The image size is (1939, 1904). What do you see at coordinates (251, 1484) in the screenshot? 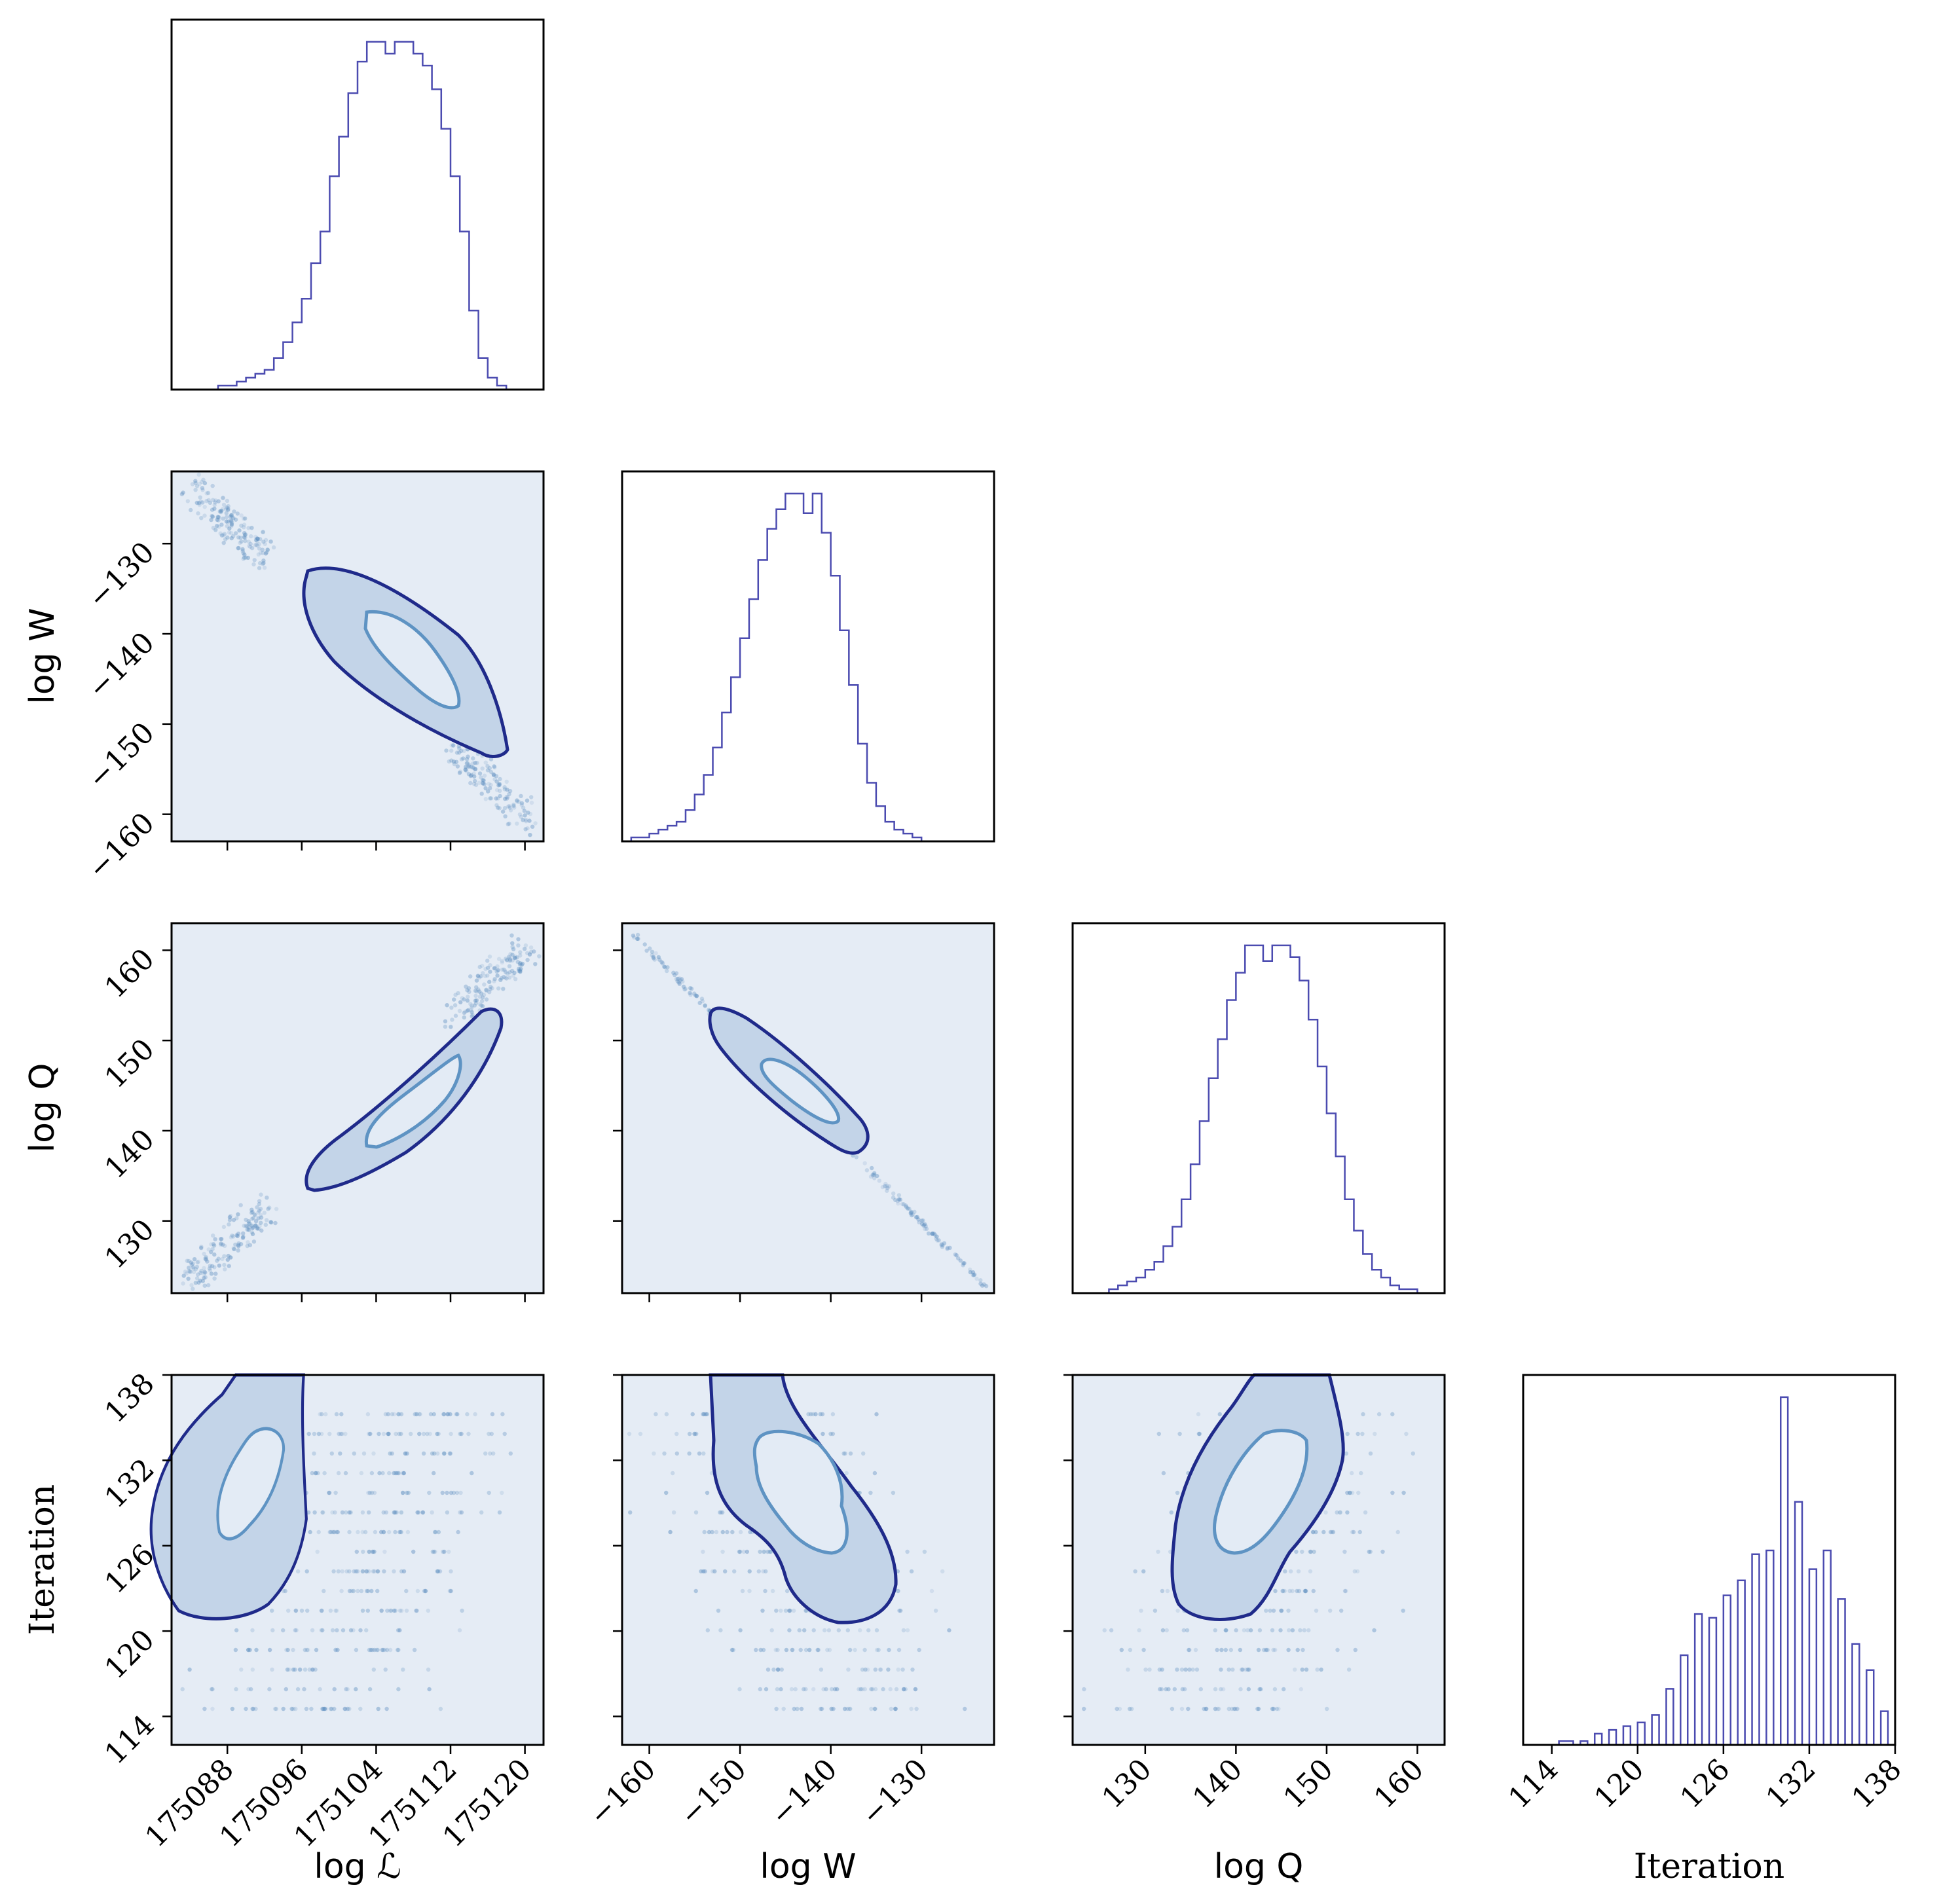
I see `inner-contour` at bounding box center [251, 1484].